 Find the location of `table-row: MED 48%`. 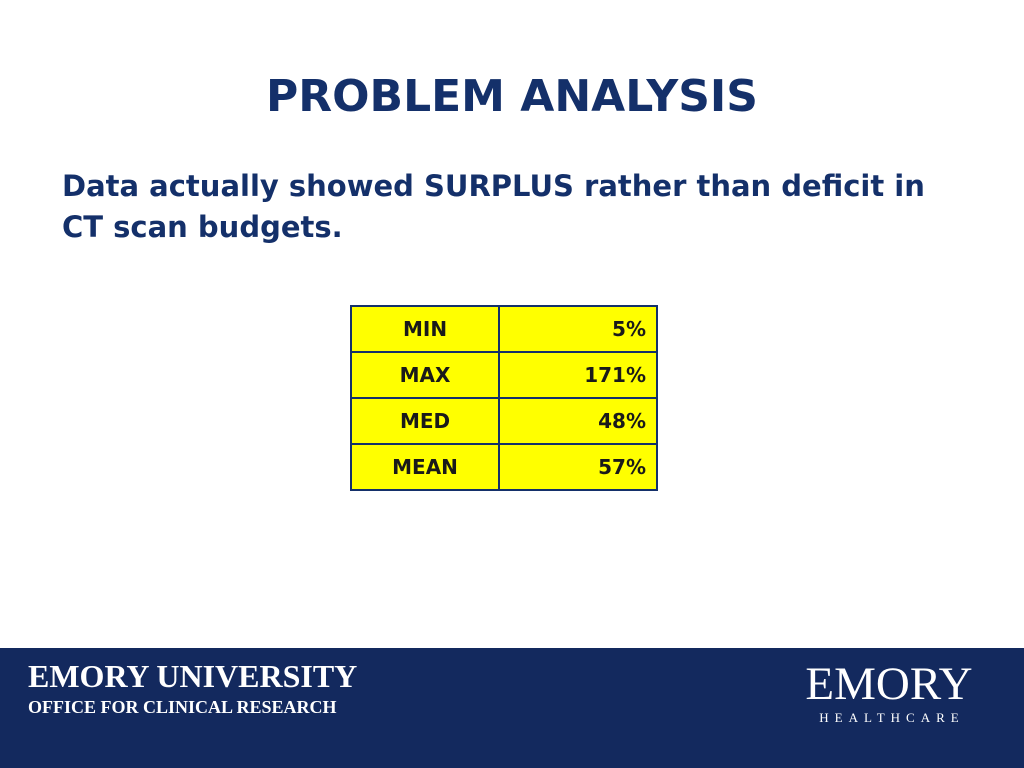

table-row: MED 48% is located at coordinates (503, 421).